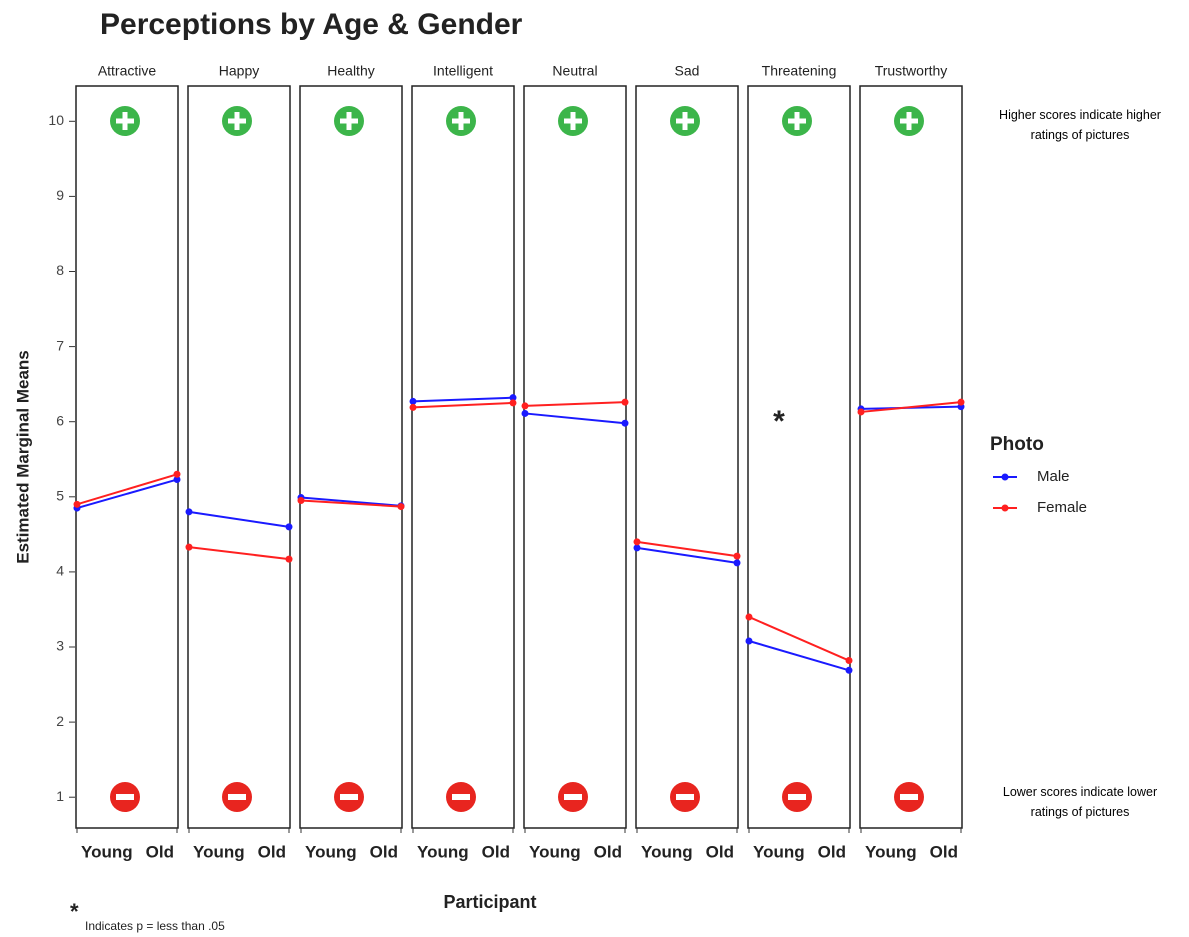 This screenshot has width=1189, height=937. What do you see at coordinates (60, 420) in the screenshot?
I see `y-tick-label: 6` at bounding box center [60, 420].